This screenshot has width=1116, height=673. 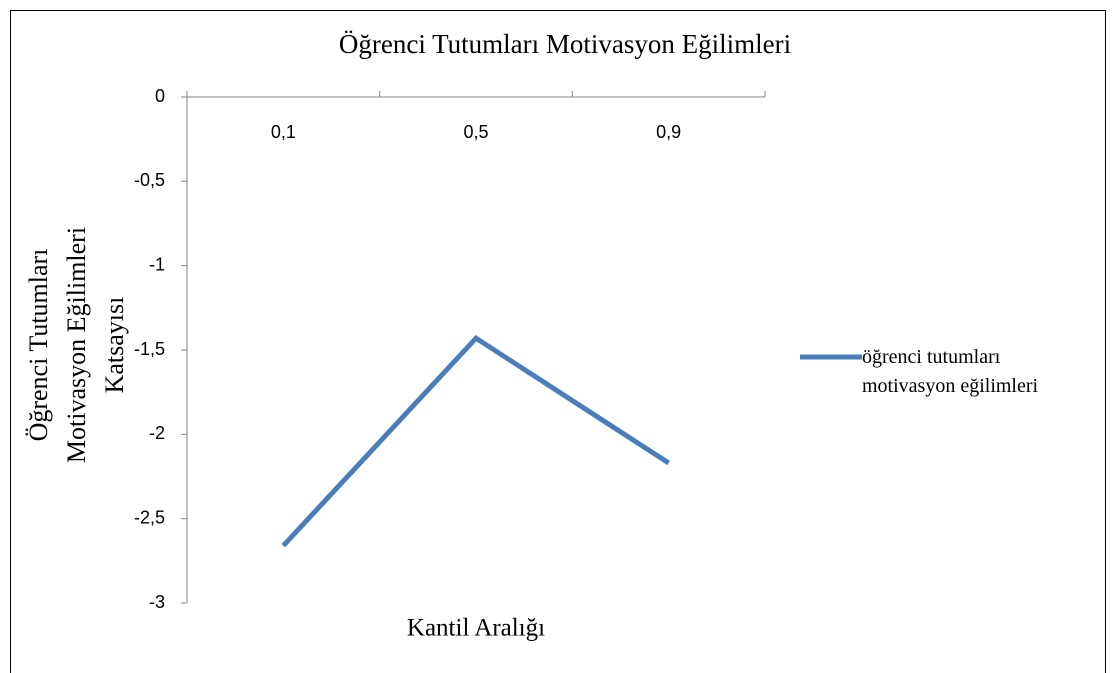 I want to click on y-tick-label: -0,5, so click(x=149, y=180).